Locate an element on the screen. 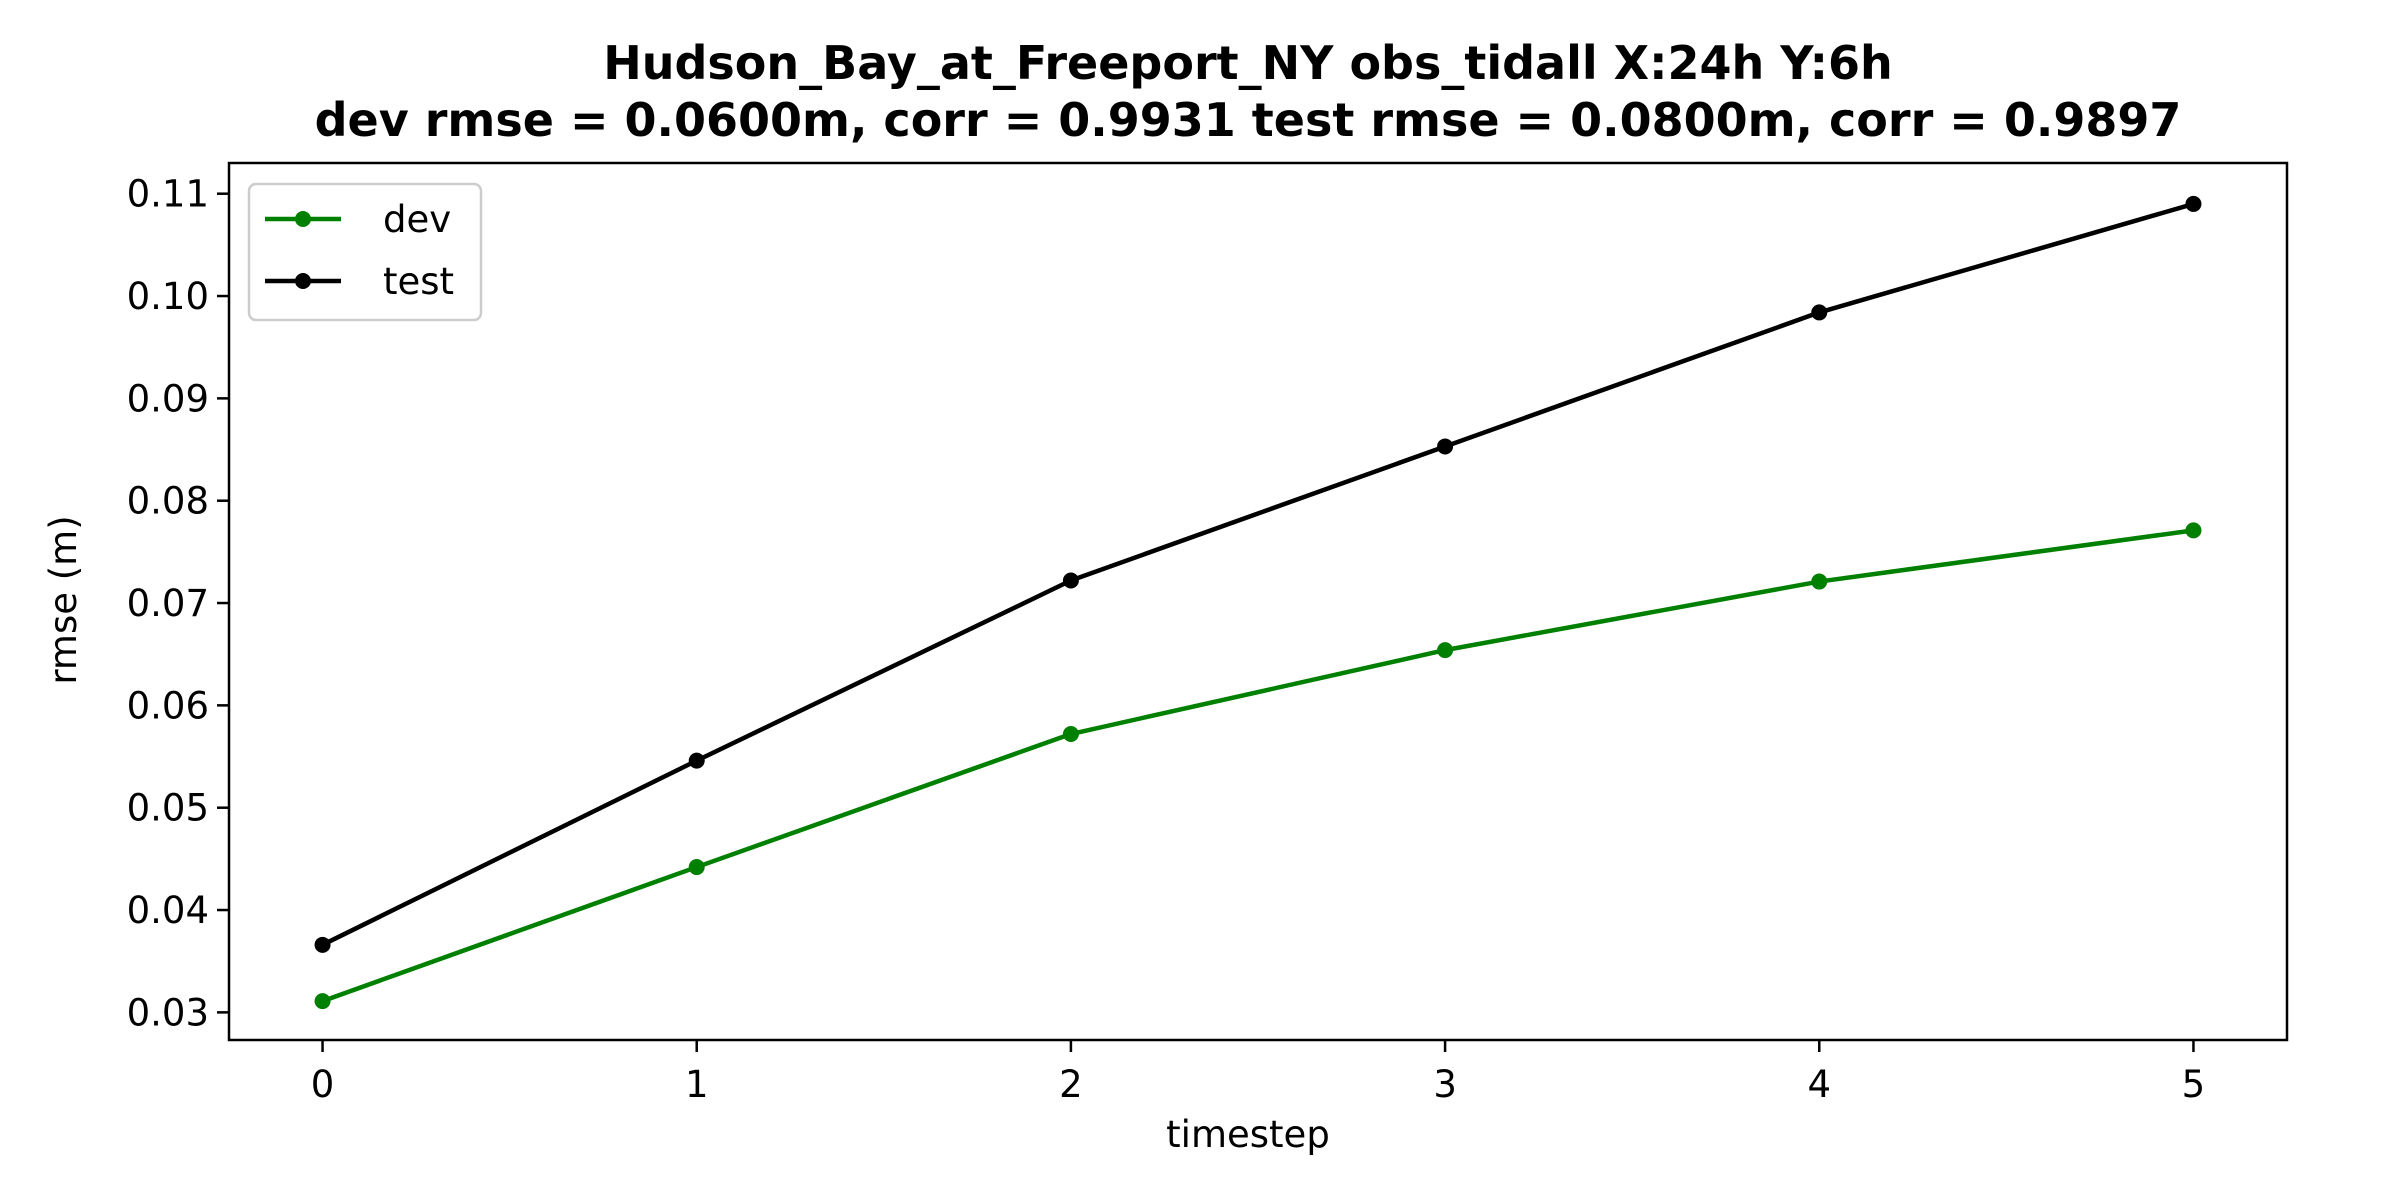 This screenshot has width=2400, height=1200. y-tick-label: 0.06 is located at coordinates (168, 705).